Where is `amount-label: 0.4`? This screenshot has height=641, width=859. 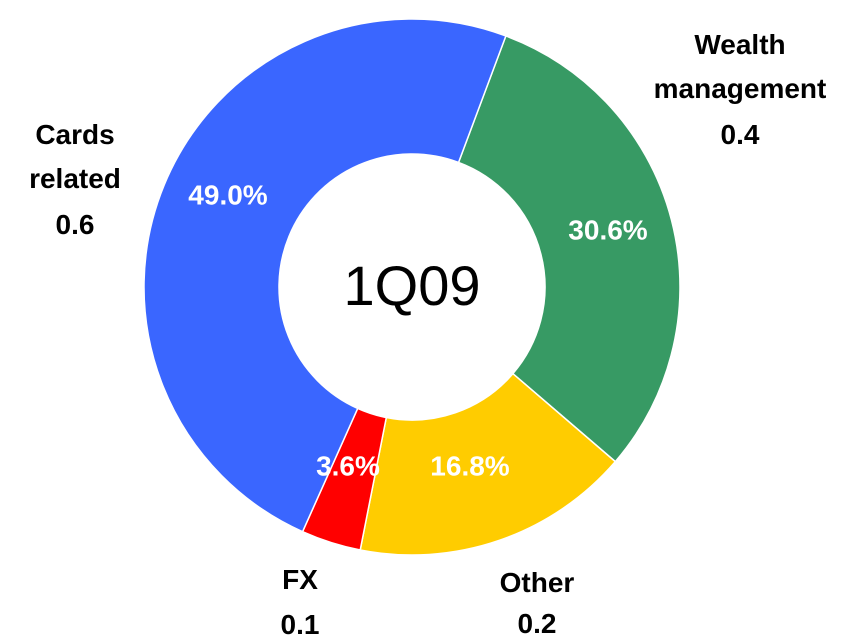
amount-label: 0.4 is located at coordinates (740, 134).